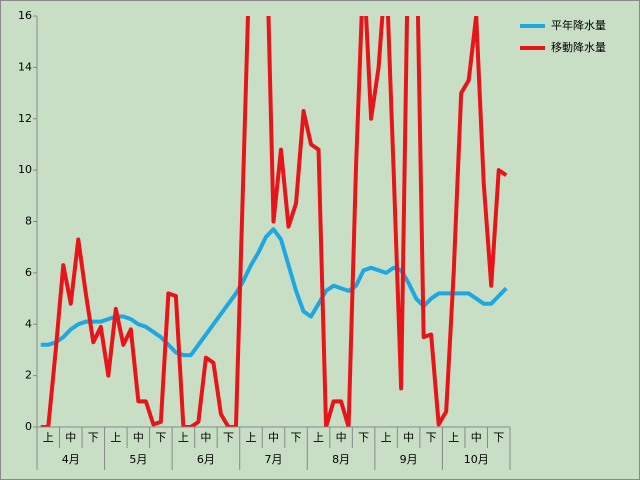 This screenshot has width=640, height=480. I want to click on group-label: 6月, so click(206, 459).